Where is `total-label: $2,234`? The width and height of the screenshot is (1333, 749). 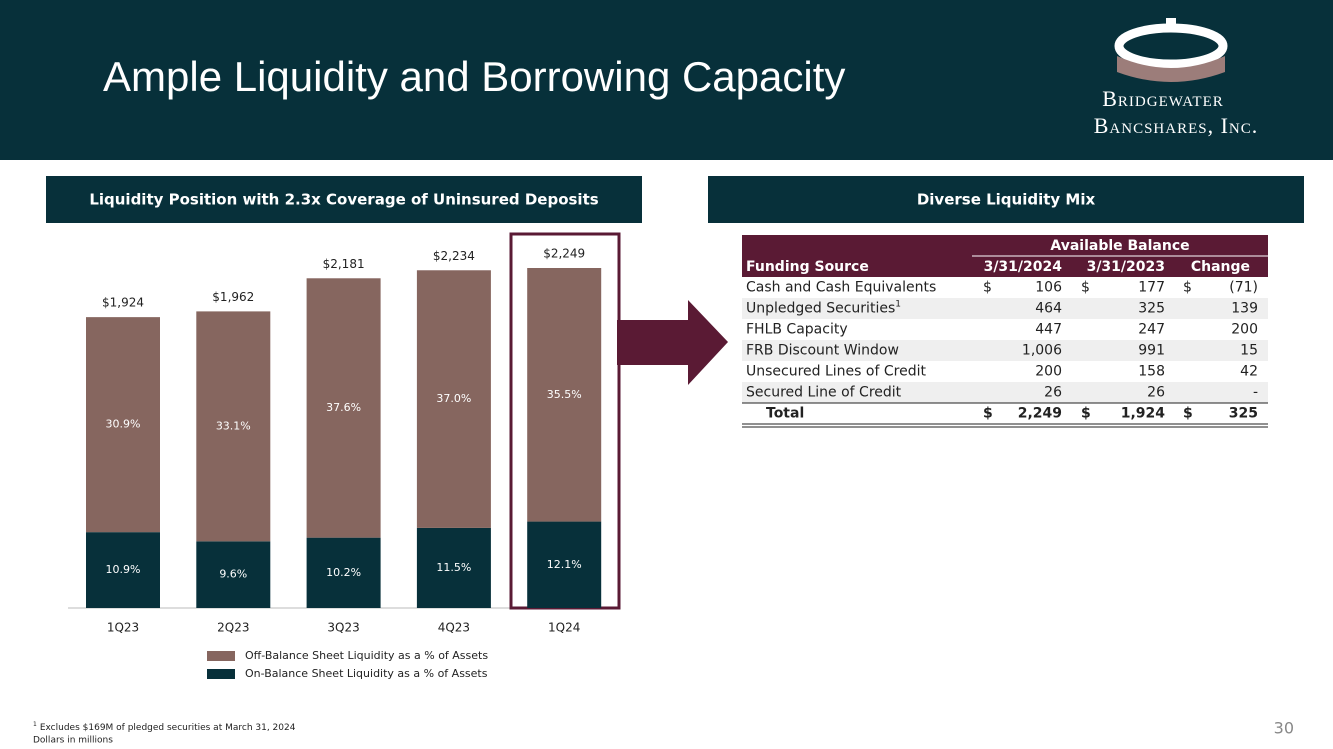 total-label: $2,234 is located at coordinates (454, 256).